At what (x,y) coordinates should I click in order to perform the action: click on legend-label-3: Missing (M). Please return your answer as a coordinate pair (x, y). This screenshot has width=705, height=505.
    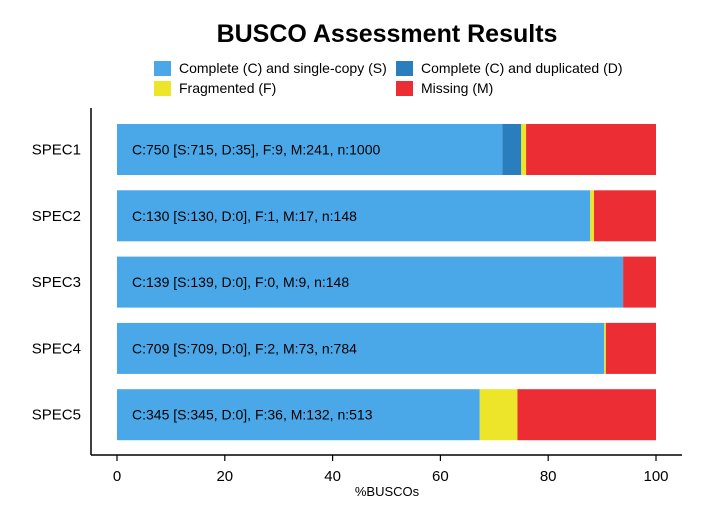
    Looking at the image, I should click on (457, 88).